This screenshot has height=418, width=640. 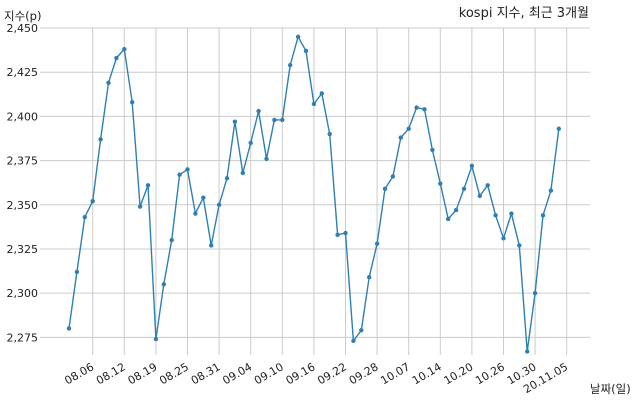 I want to click on y-tick-label: 2,400, so click(x=23, y=116).